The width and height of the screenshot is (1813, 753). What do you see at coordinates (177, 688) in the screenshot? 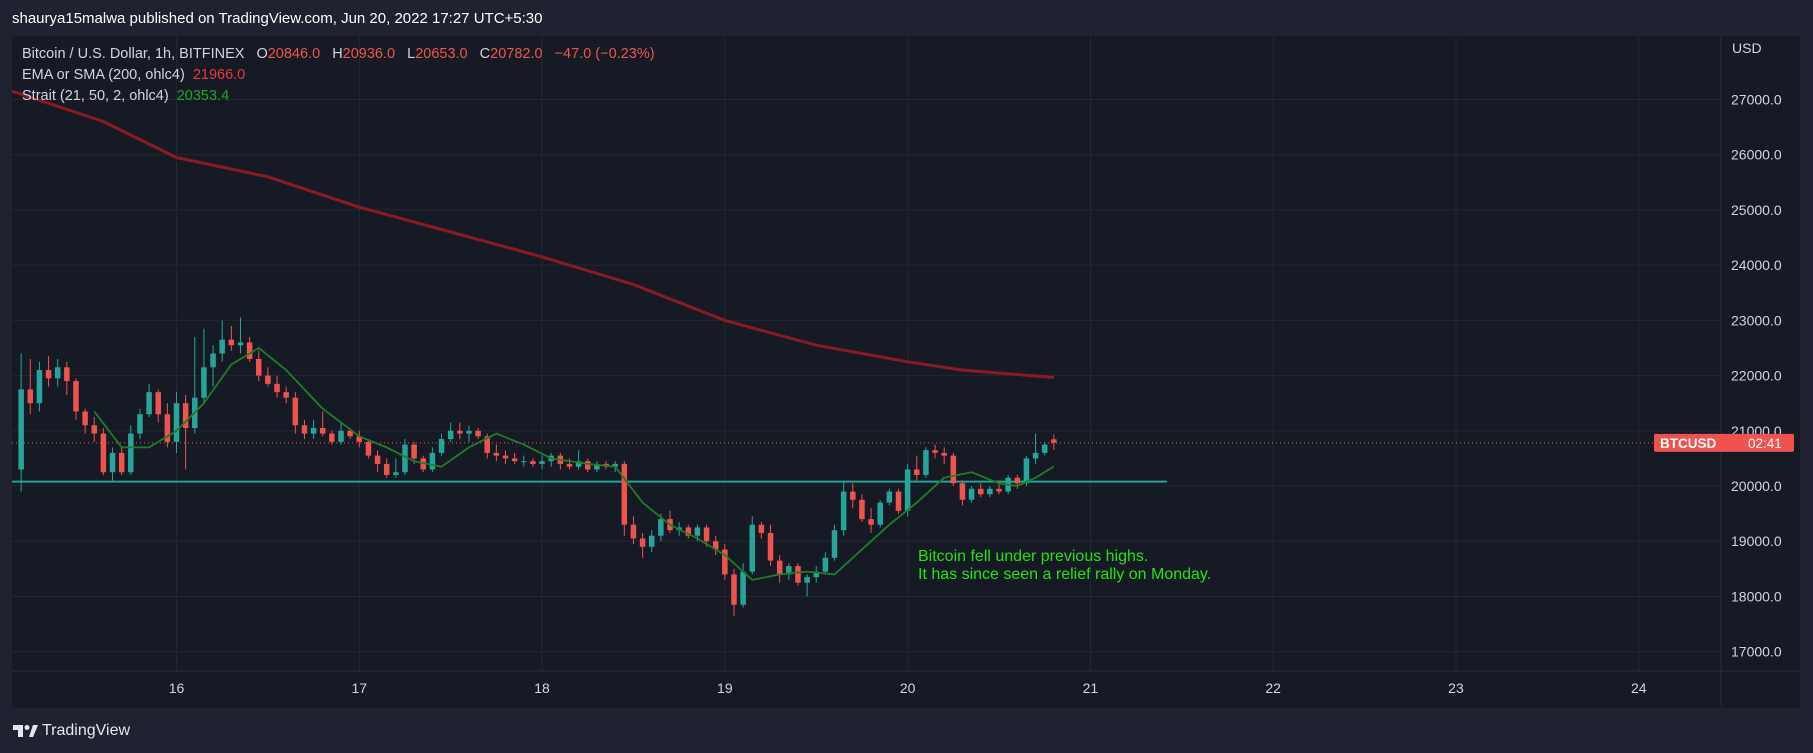
I see `time-tick-label: 16` at bounding box center [177, 688].